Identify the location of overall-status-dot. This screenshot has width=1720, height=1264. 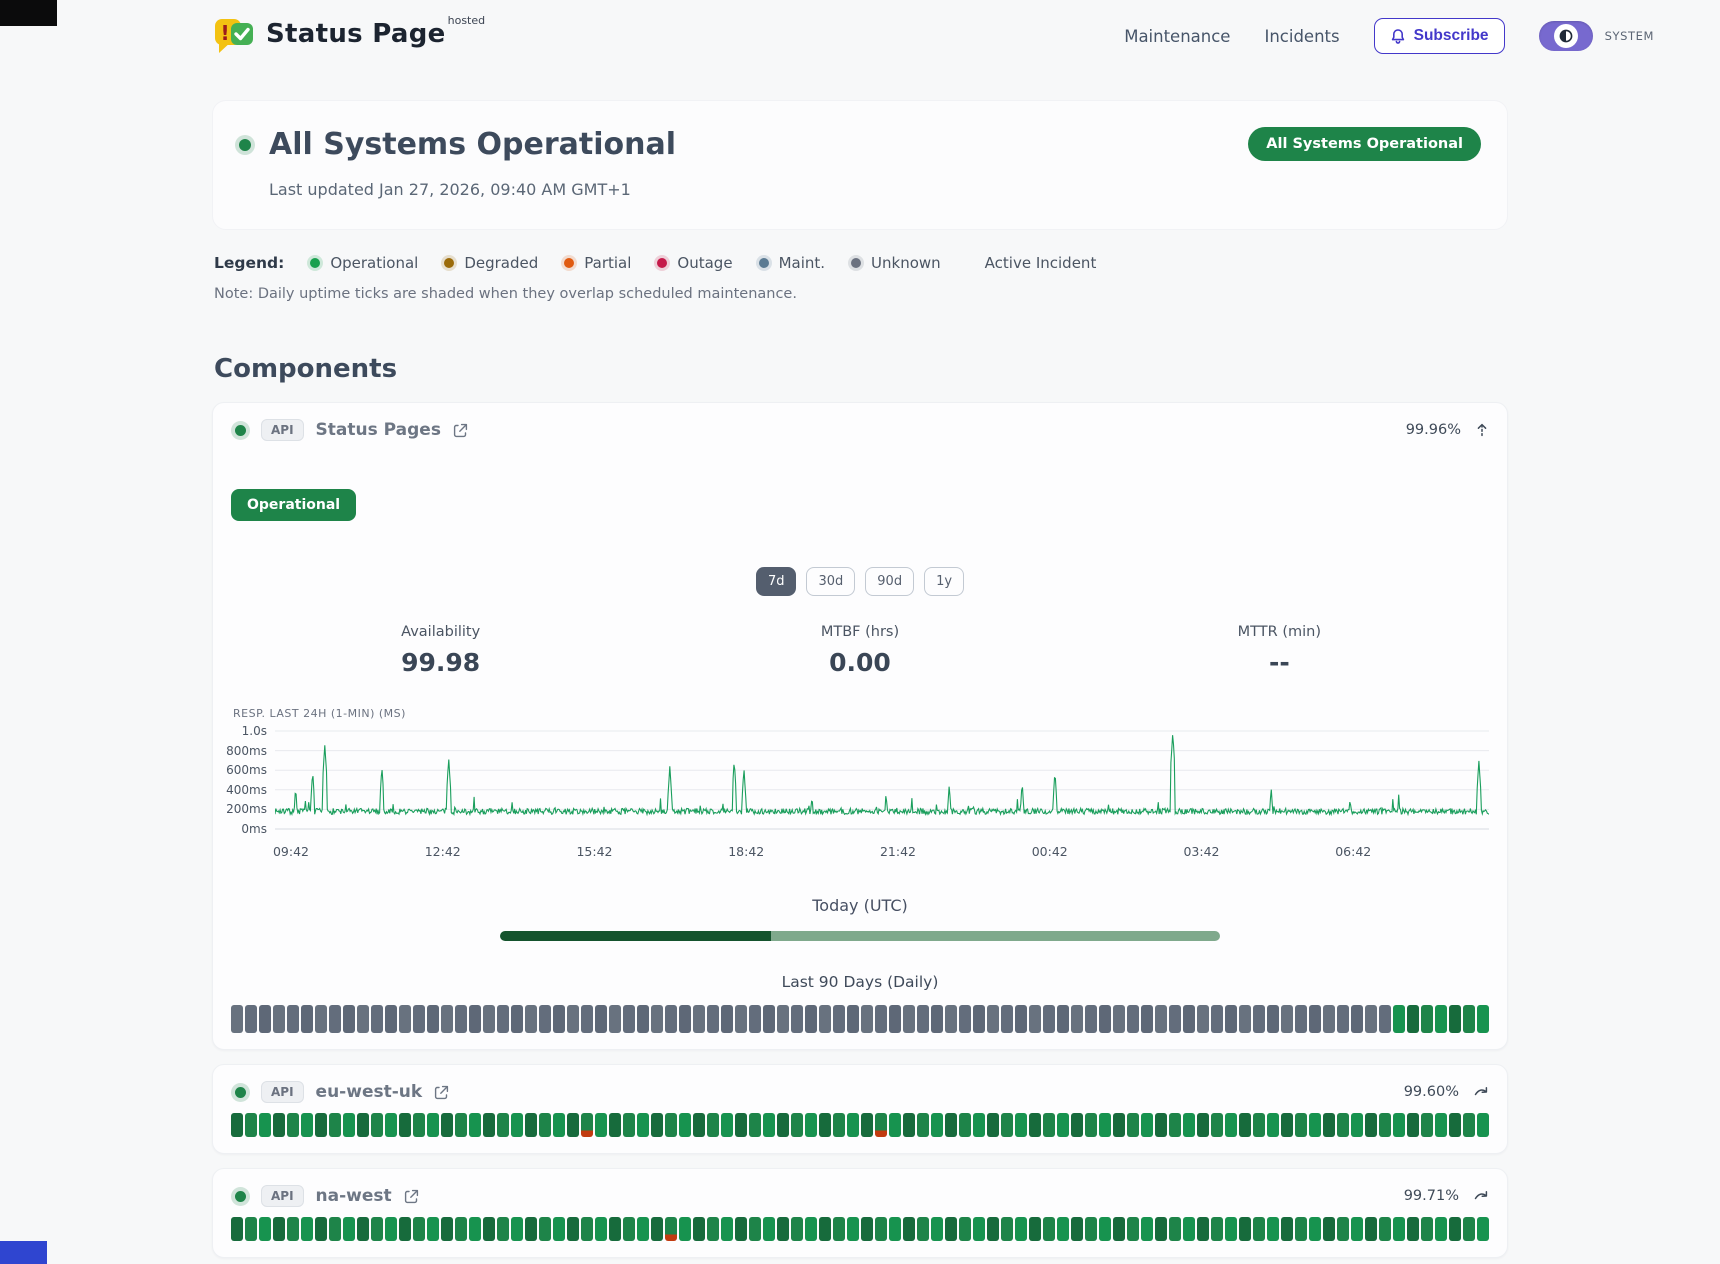
(245, 144).